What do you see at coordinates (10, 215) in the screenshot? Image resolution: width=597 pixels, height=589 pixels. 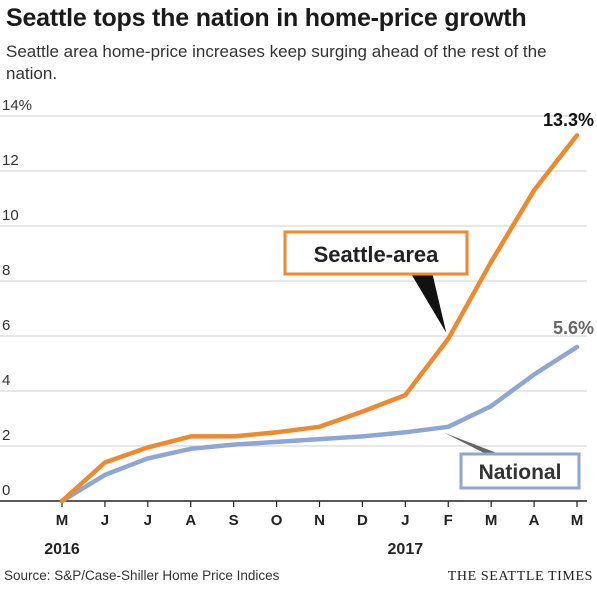 I see `y-tick-label: 10` at bounding box center [10, 215].